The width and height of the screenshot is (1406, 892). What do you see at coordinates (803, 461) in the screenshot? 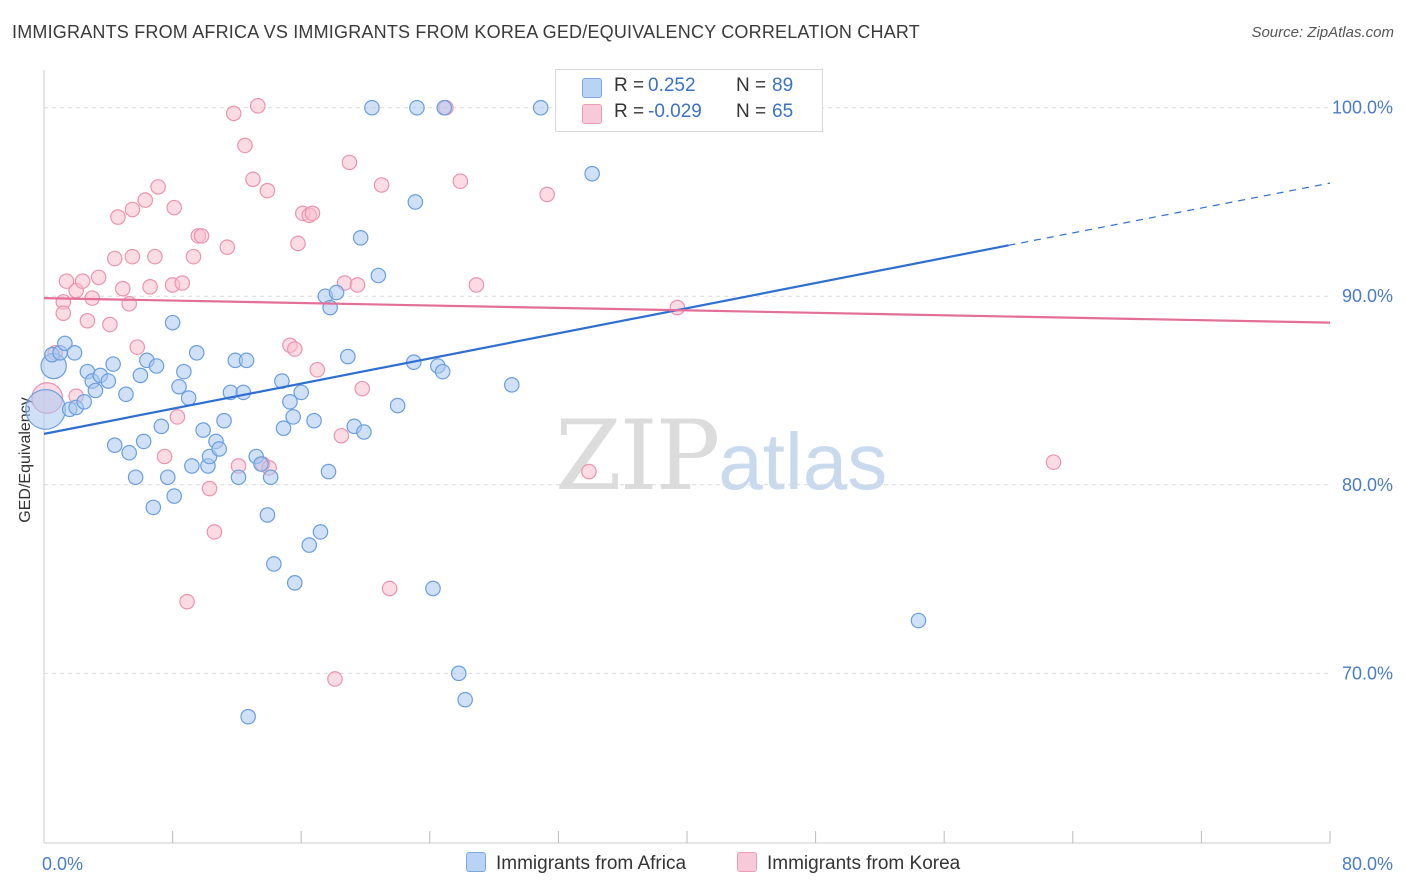
I see `watermark-atlas: atlas` at bounding box center [803, 461].